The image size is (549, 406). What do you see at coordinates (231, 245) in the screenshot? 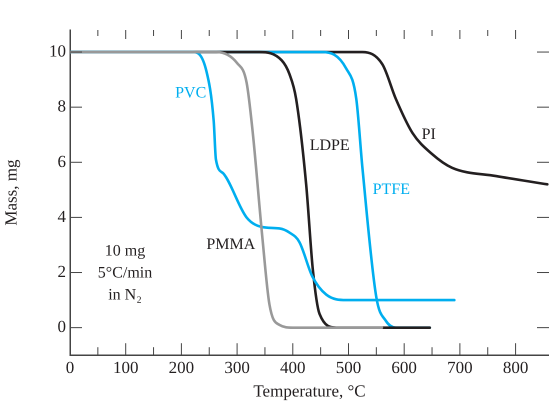
I see `annotation: PMMA` at bounding box center [231, 245].